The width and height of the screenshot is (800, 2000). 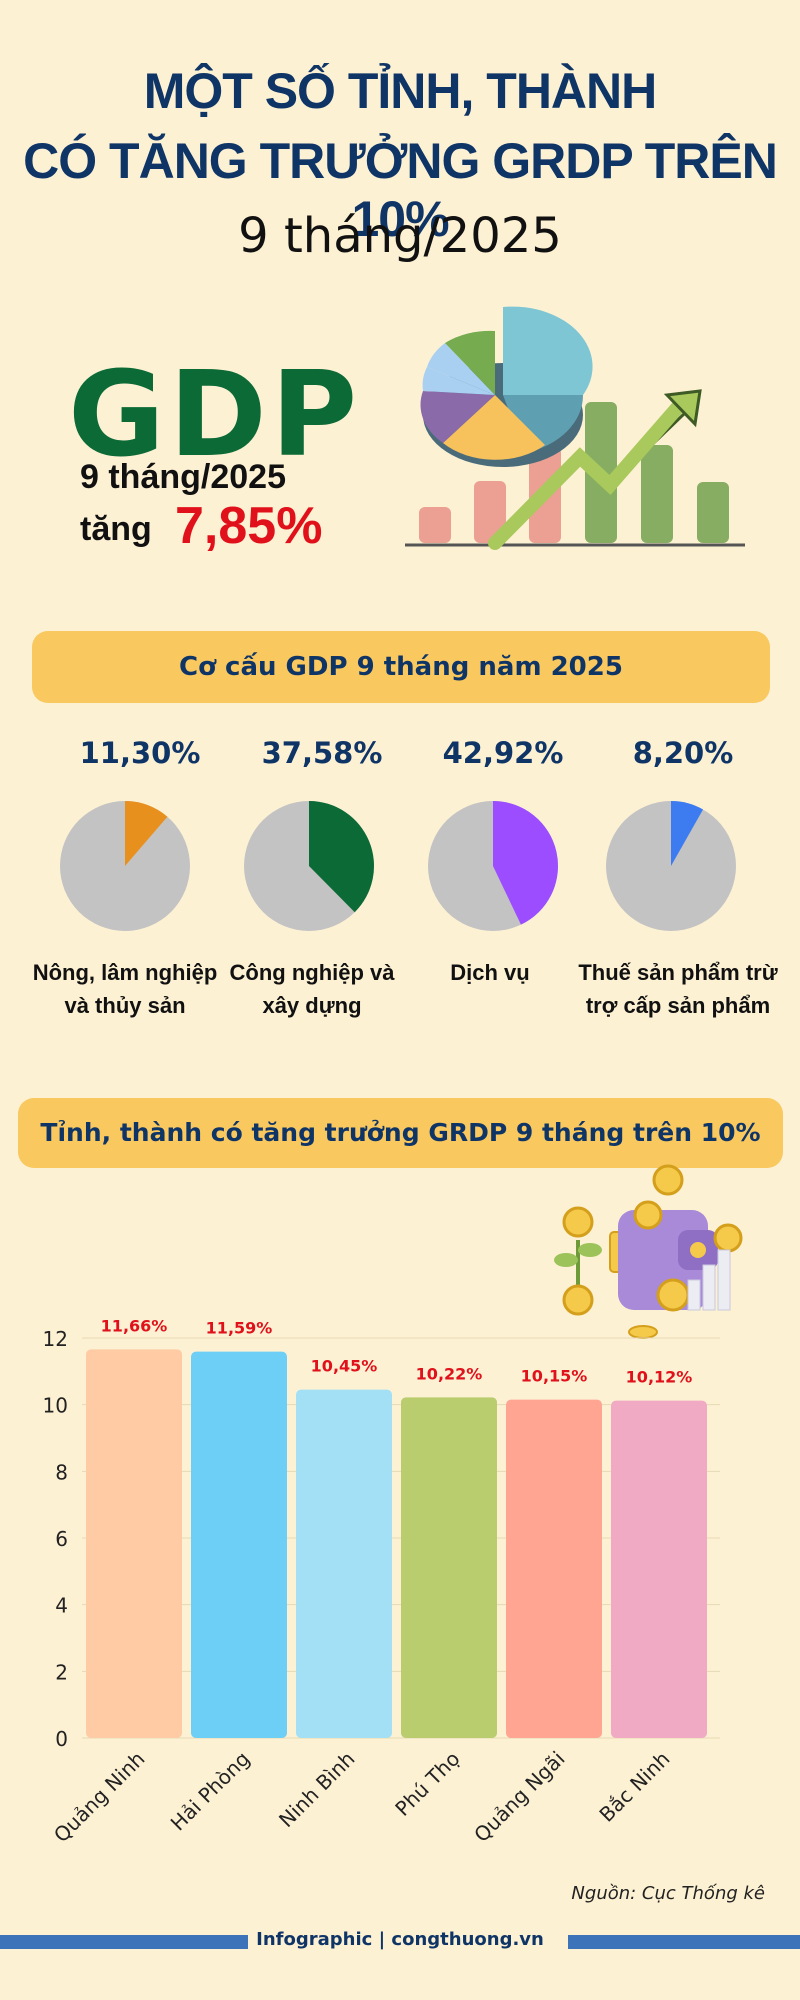 What do you see at coordinates (249, 526) in the screenshot?
I see `gdp-increase-value: 7,85%` at bounding box center [249, 526].